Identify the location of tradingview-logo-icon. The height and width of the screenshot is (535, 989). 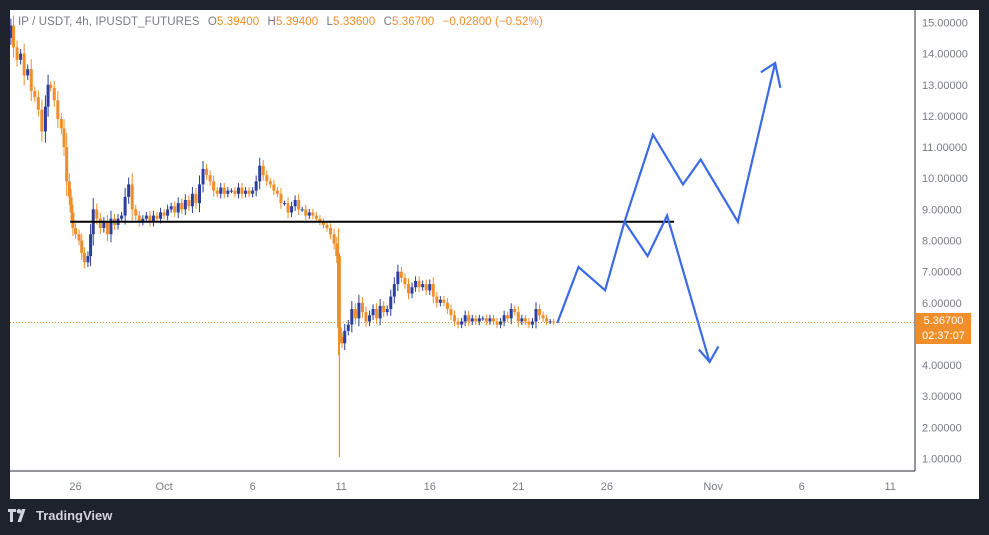
(17, 515).